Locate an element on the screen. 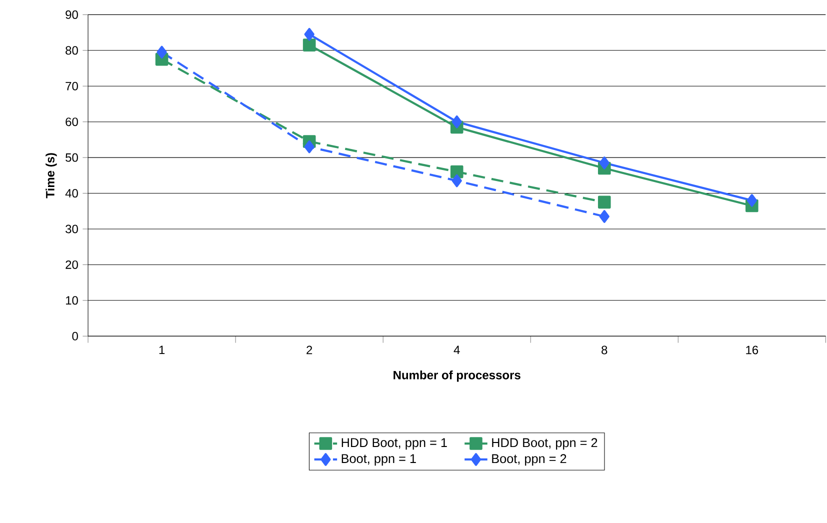 This screenshot has height=523, width=827. y-tick-label: 10 is located at coordinates (72, 300).